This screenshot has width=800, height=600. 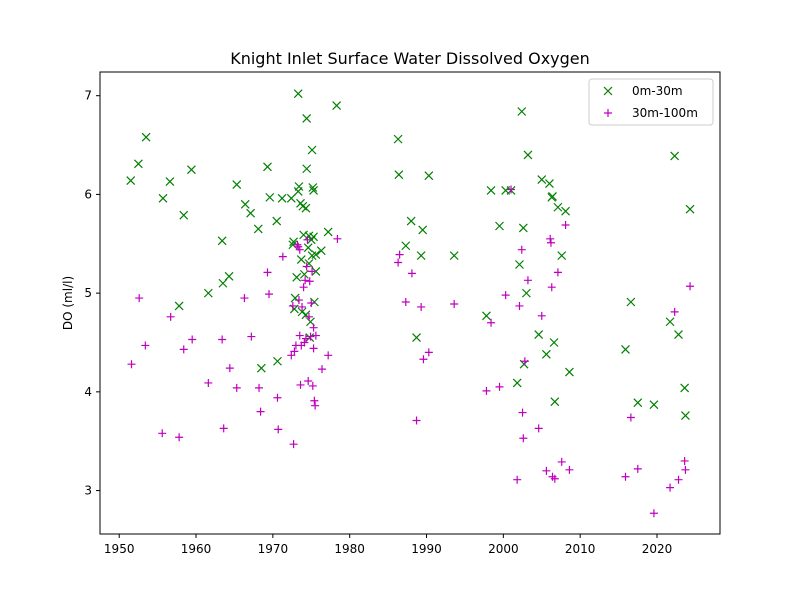 What do you see at coordinates (349, 549) in the screenshot?
I see `x-tick-label: 1980` at bounding box center [349, 549].